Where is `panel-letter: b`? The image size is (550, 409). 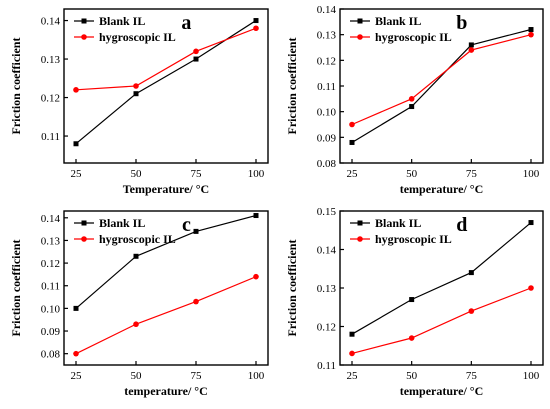
panel-letter: b is located at coordinates (461, 23).